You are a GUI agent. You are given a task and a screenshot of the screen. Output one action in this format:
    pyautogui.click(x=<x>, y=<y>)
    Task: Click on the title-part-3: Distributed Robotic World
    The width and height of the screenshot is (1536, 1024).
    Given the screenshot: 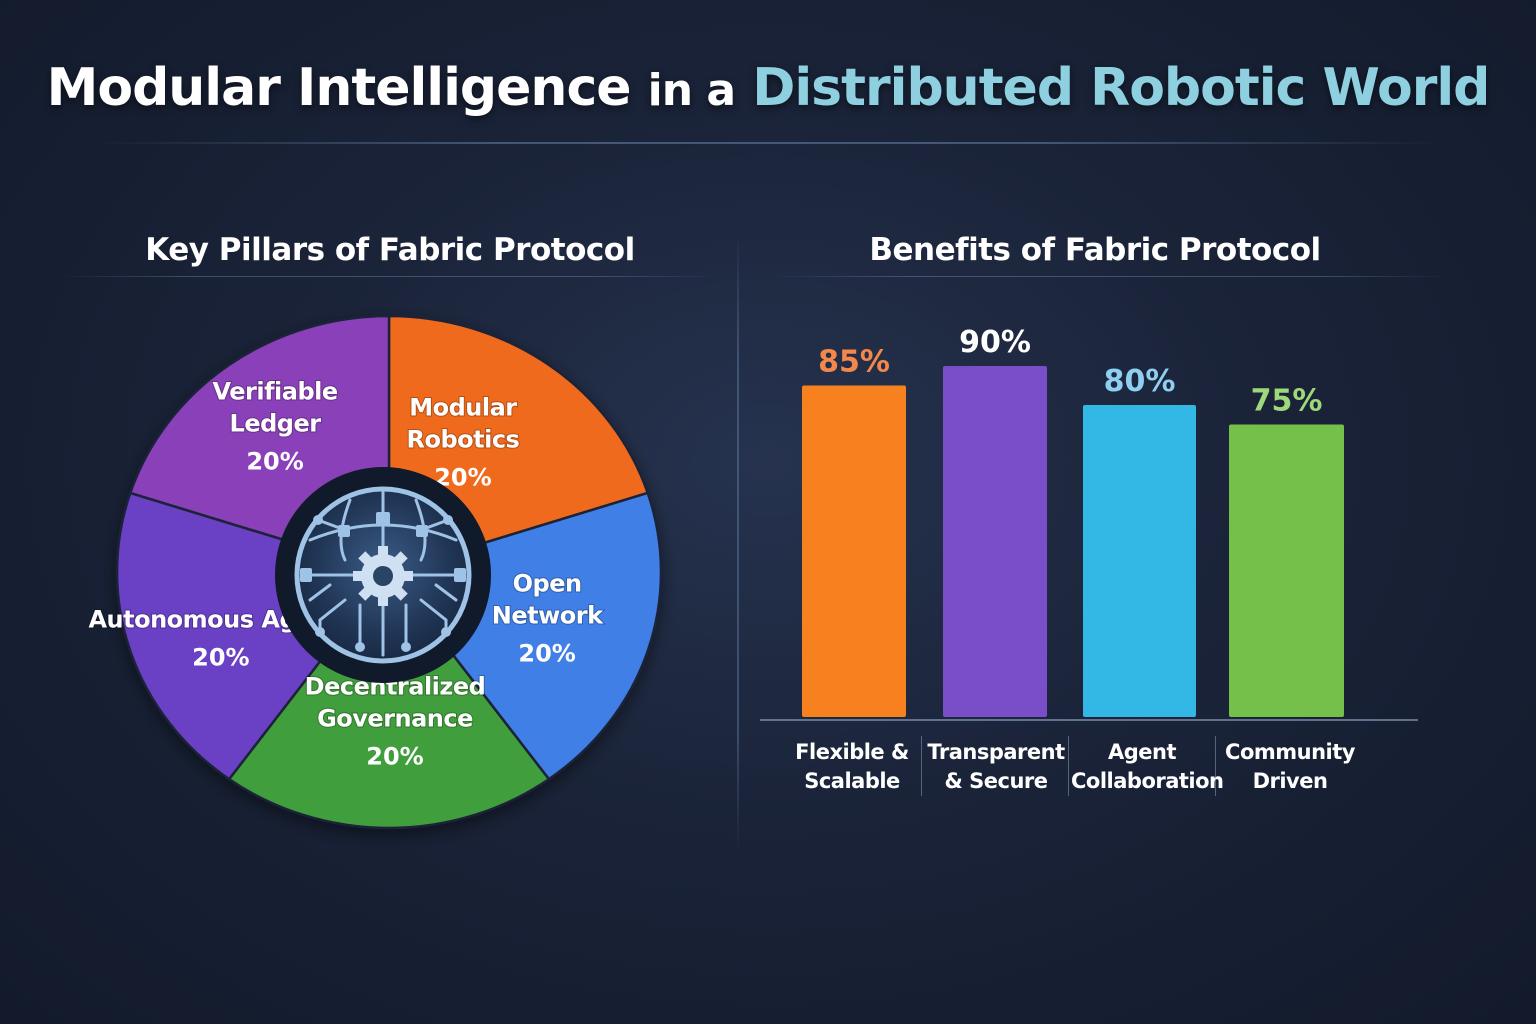 What is the action you would take?
    pyautogui.click(x=1121, y=88)
    